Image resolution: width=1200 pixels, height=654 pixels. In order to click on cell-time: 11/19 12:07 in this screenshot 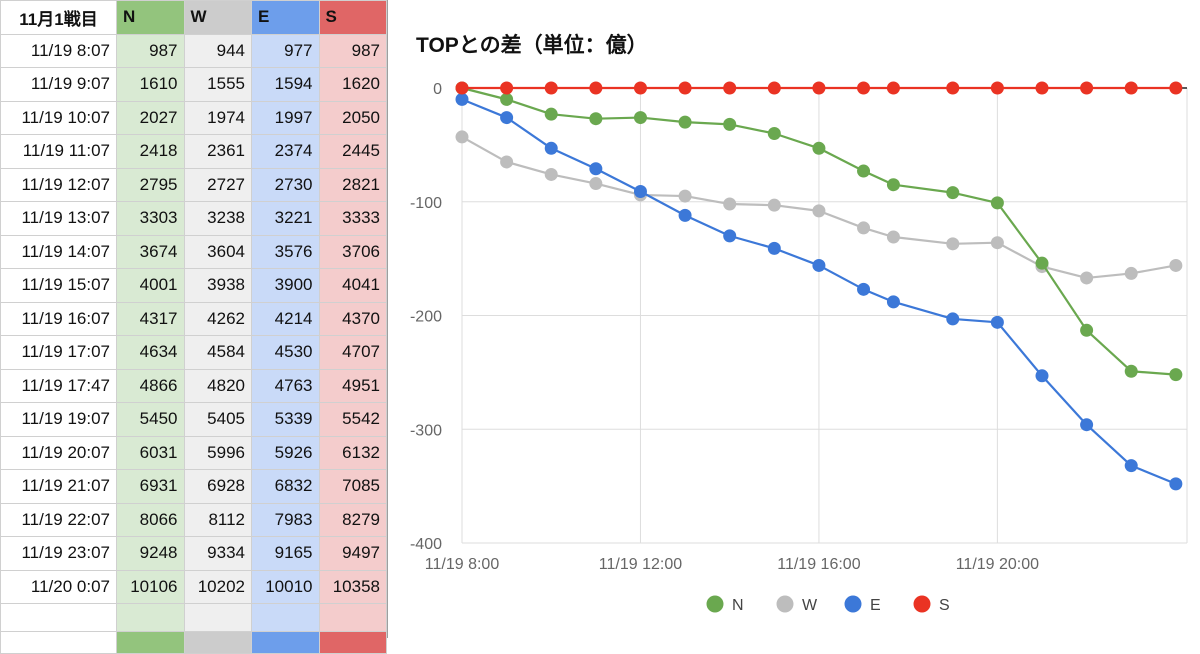, I will do `click(58, 184)`.